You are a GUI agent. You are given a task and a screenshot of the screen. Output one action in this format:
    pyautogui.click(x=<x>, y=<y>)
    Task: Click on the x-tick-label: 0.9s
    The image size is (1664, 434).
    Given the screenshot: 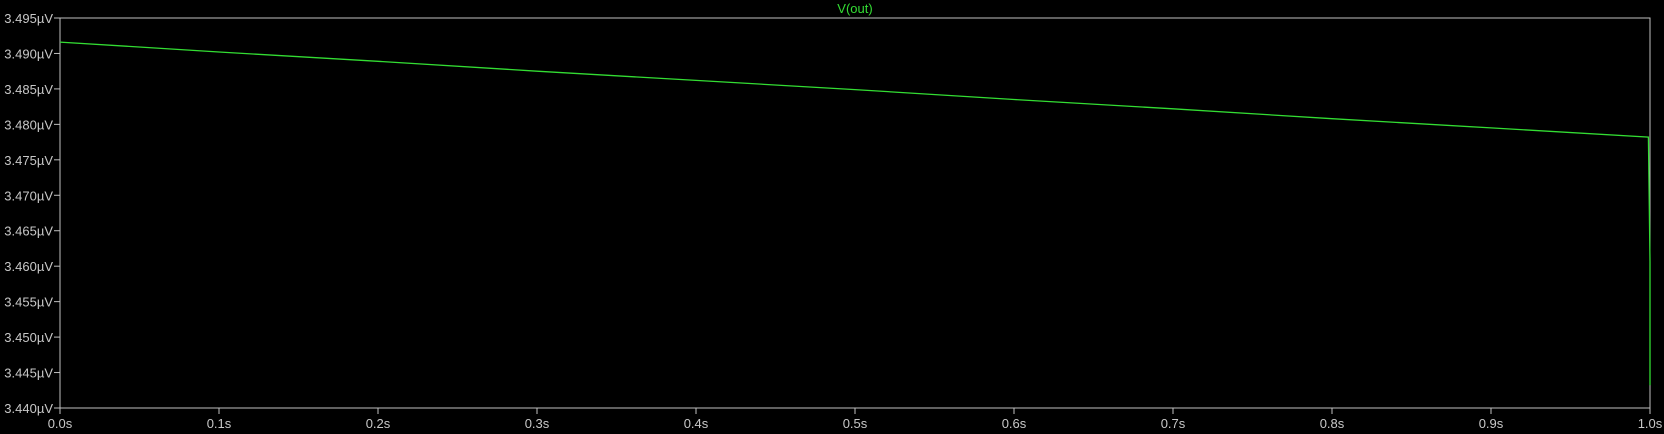 What is the action you would take?
    pyautogui.click(x=1491, y=423)
    